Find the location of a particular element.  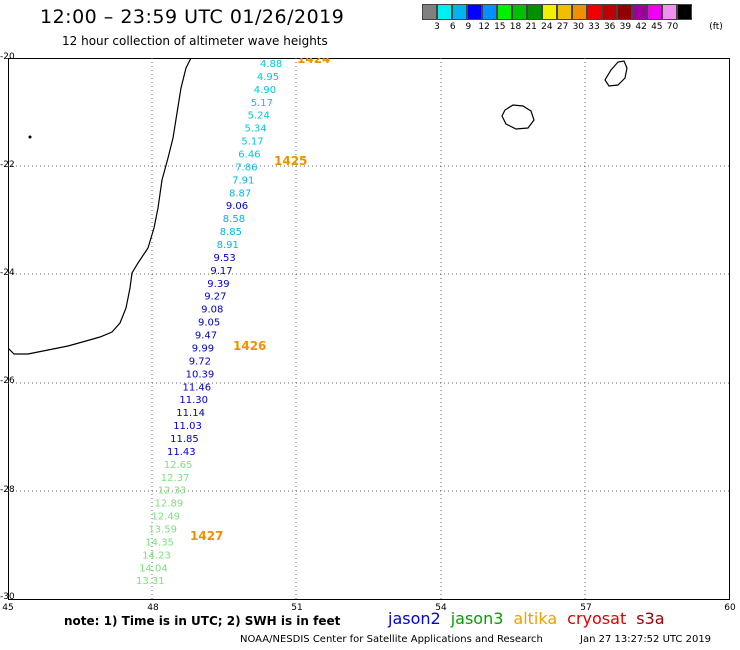

swh-observation: 7.91 is located at coordinates (243, 180).